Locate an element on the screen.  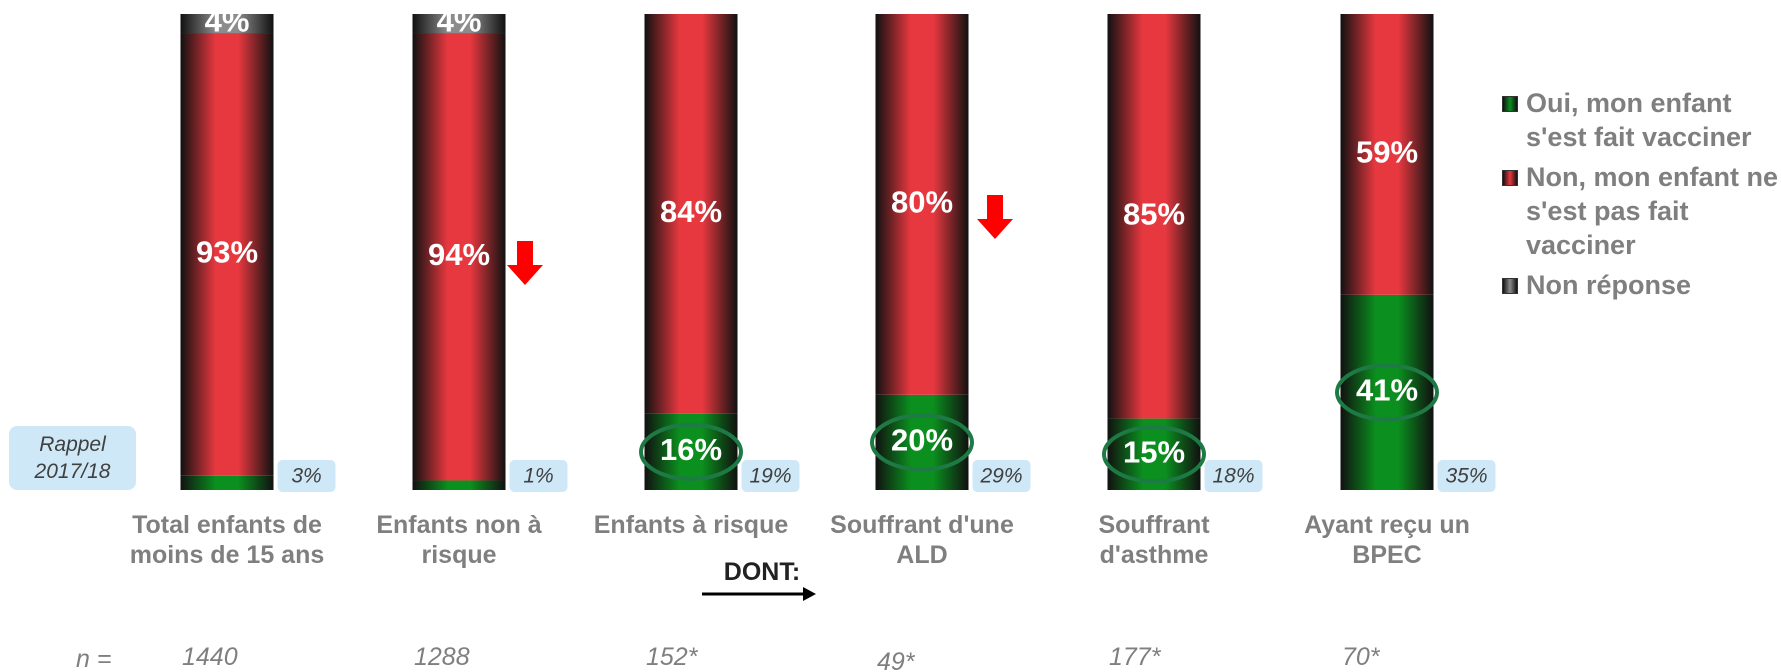
legend-label: Oui, mon enfant s'est fait vacciner is located at coordinates (1639, 120).